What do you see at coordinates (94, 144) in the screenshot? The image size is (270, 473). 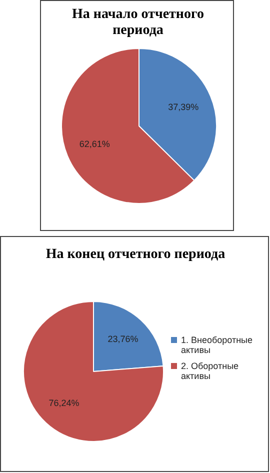 I see `data-label: 62,61%` at bounding box center [94, 144].